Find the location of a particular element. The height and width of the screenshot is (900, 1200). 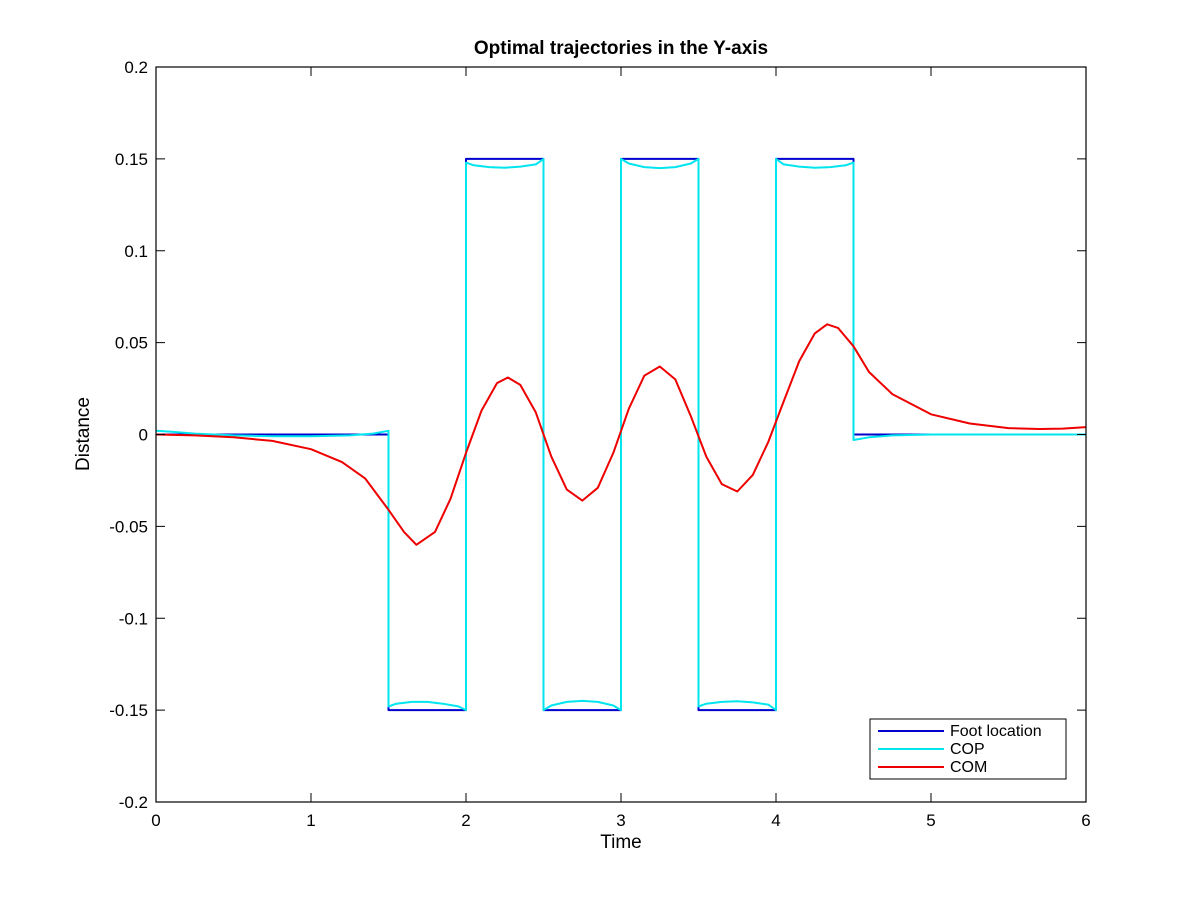

x-tick-label: 4 is located at coordinates (775, 820).